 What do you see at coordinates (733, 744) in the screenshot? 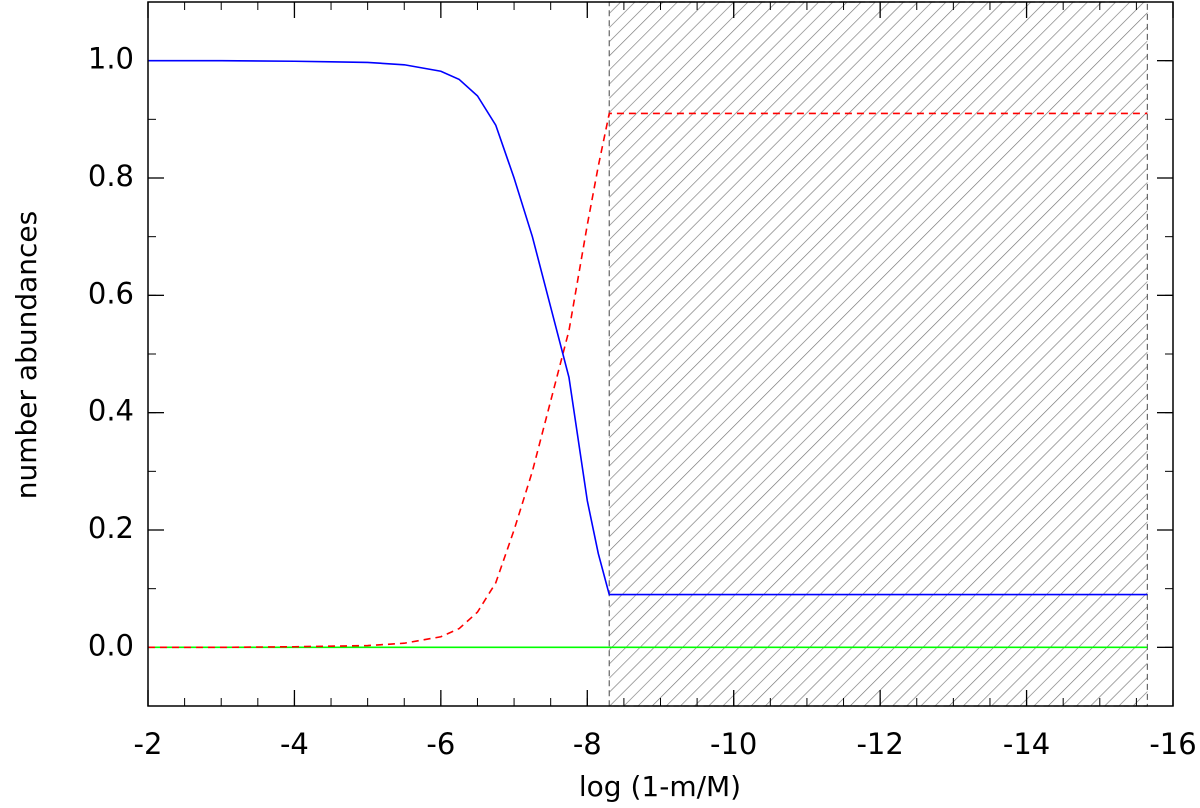
I see `x-tick-label: -10` at bounding box center [733, 744].